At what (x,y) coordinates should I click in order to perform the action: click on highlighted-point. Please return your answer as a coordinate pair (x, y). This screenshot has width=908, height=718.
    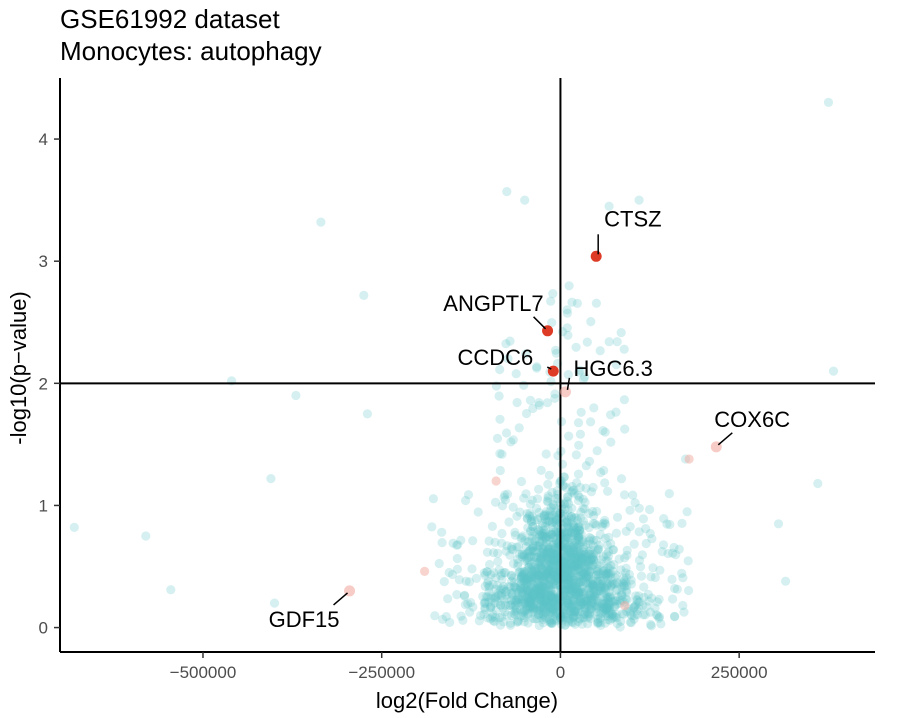
    Looking at the image, I should click on (553, 371).